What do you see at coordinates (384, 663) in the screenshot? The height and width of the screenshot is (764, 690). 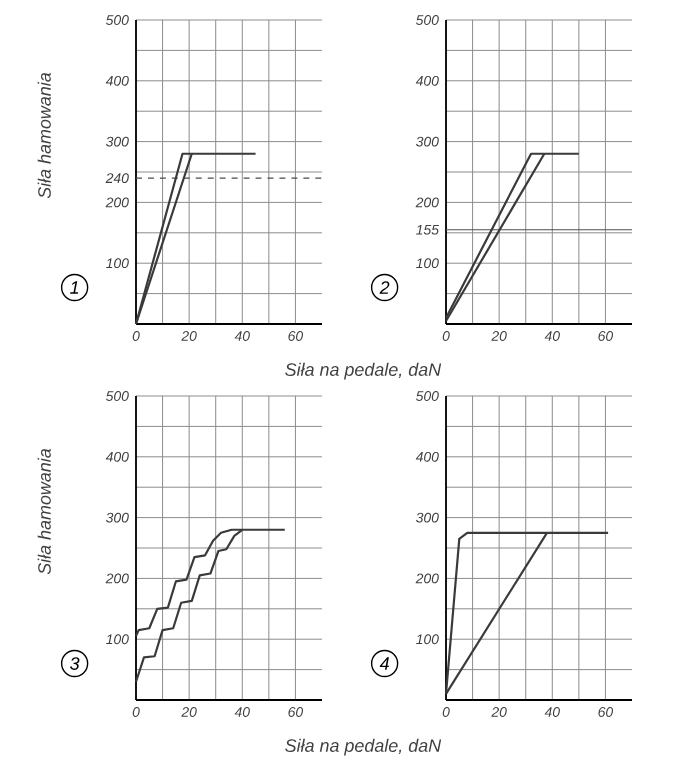 I see `text: 4` at bounding box center [384, 663].